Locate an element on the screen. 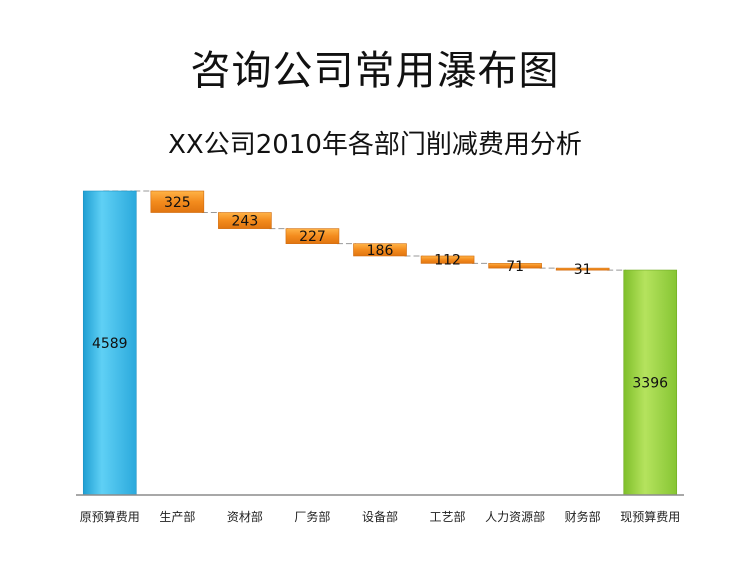 Image resolution: width=750 pixels, height=562 pixels. category-labels: 原预算费用 生产部 资材部 厂务部 设备部 工艺部 人力资源部 财务部 现预算费用 is located at coordinates (380, 516).